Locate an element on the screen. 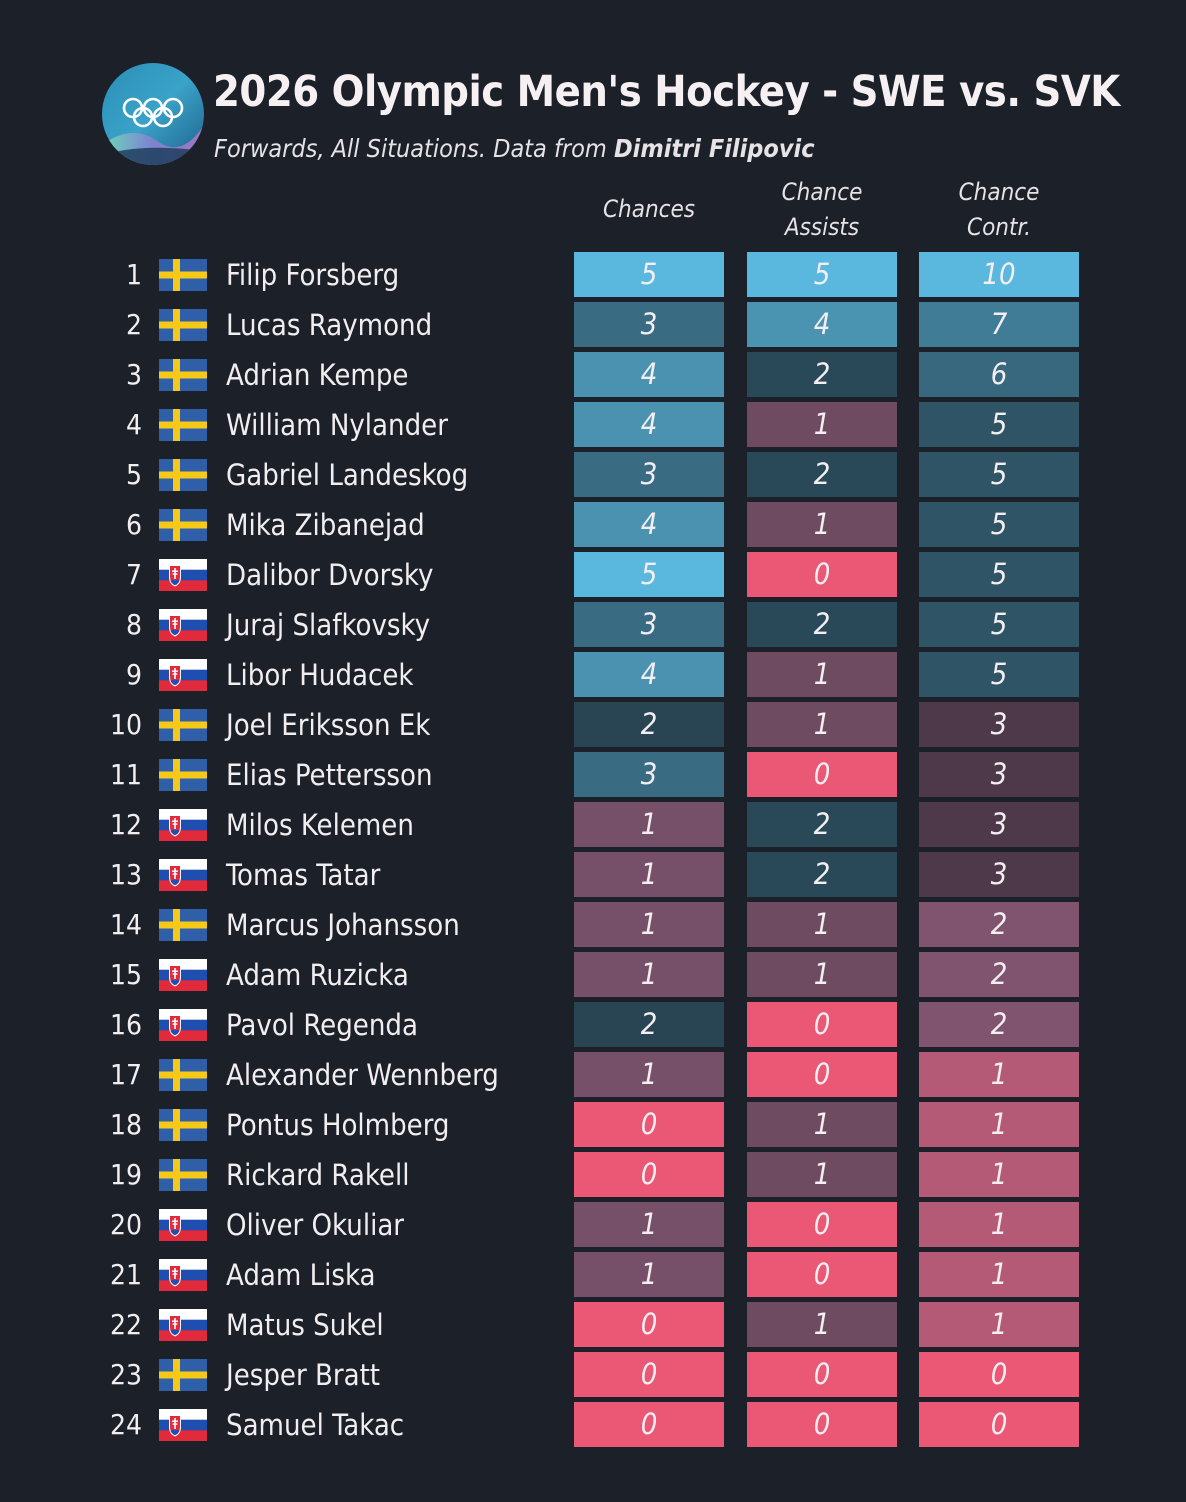  rank-label: 5 is located at coordinates (133, 474).